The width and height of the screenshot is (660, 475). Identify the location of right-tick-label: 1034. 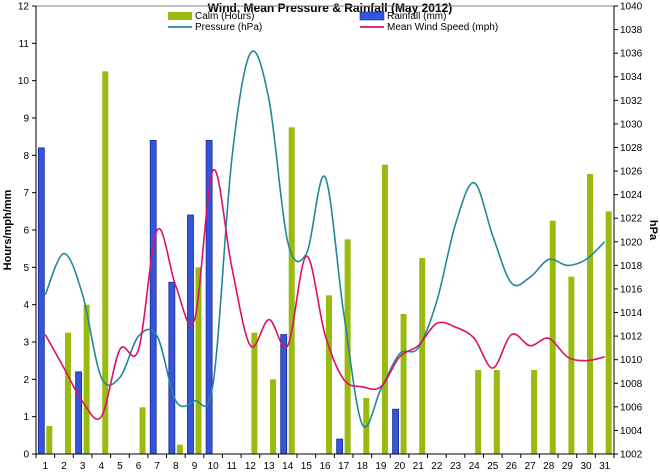
(631, 77).